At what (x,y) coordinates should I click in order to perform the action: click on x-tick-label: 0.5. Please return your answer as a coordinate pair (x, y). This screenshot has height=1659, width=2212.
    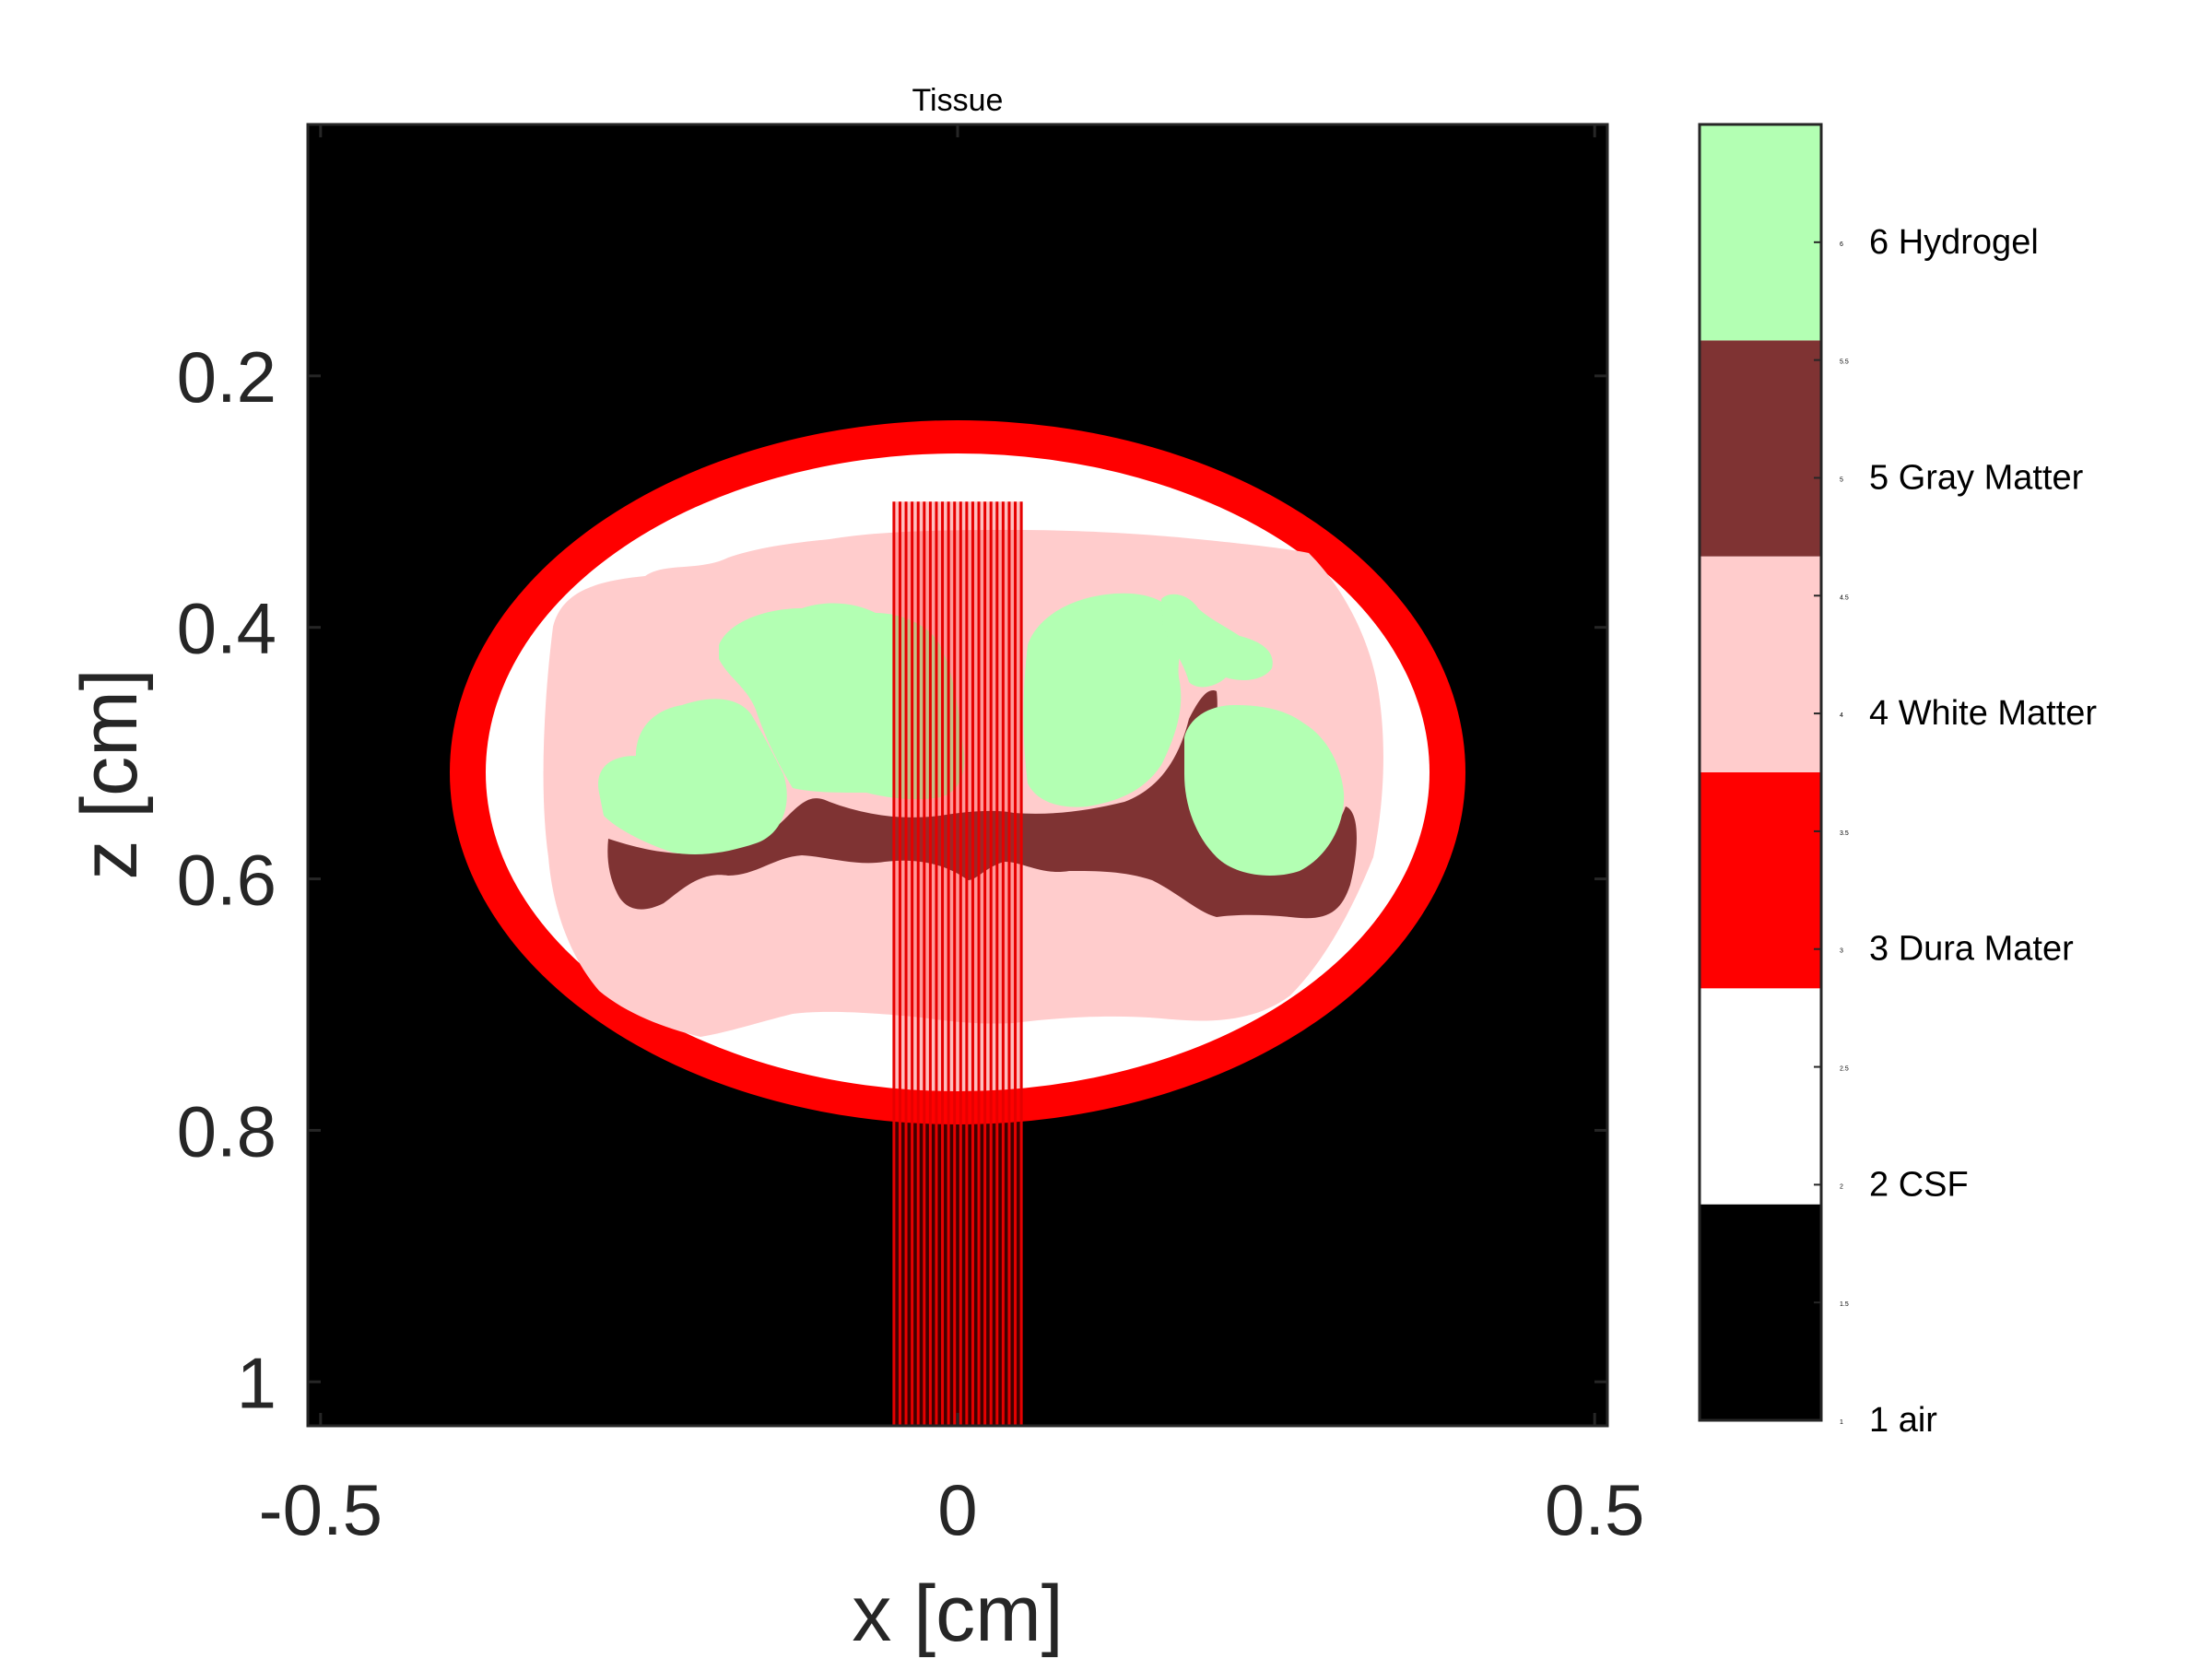
    Looking at the image, I should click on (1594, 1509).